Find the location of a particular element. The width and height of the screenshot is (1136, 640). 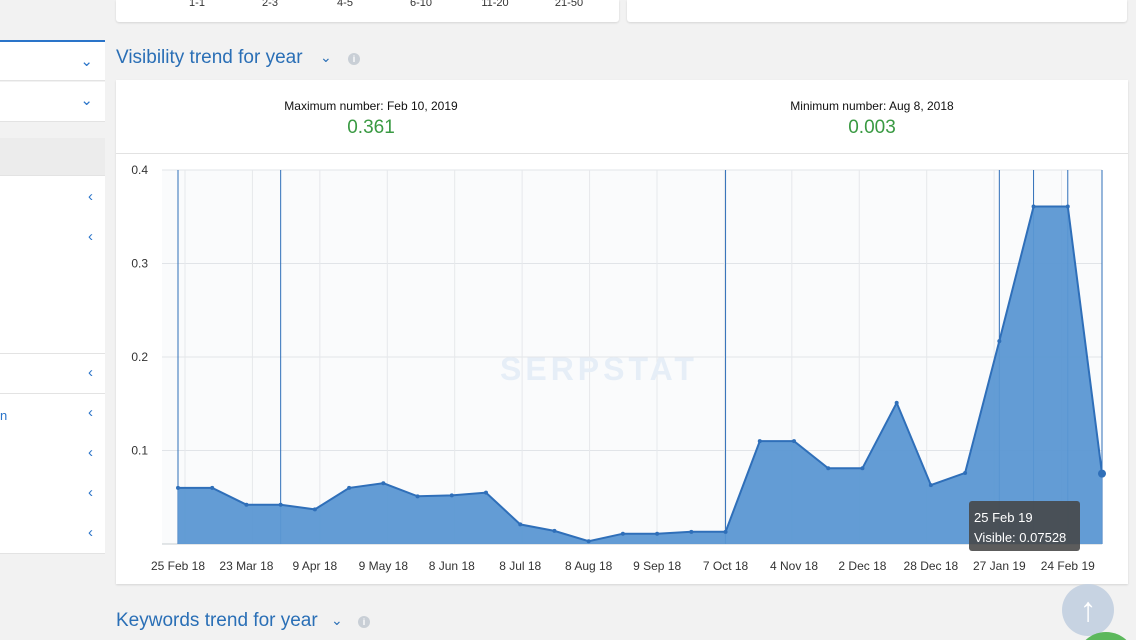

y-tick-label: 0.3 is located at coordinates (139, 264).